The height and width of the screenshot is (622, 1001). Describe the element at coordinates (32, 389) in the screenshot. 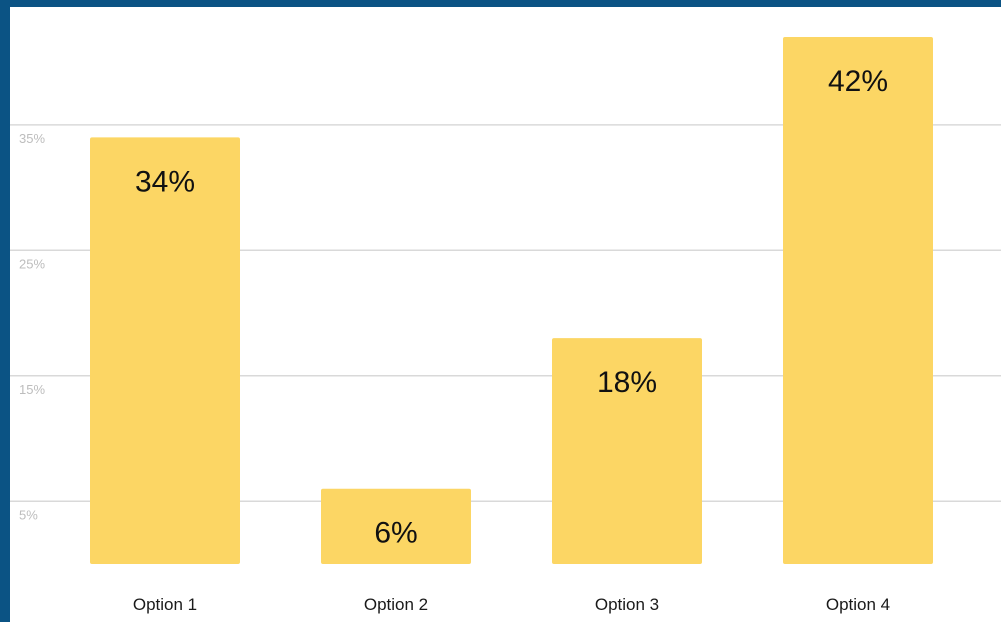

I see `y-tick-label-15: 15%` at that location.